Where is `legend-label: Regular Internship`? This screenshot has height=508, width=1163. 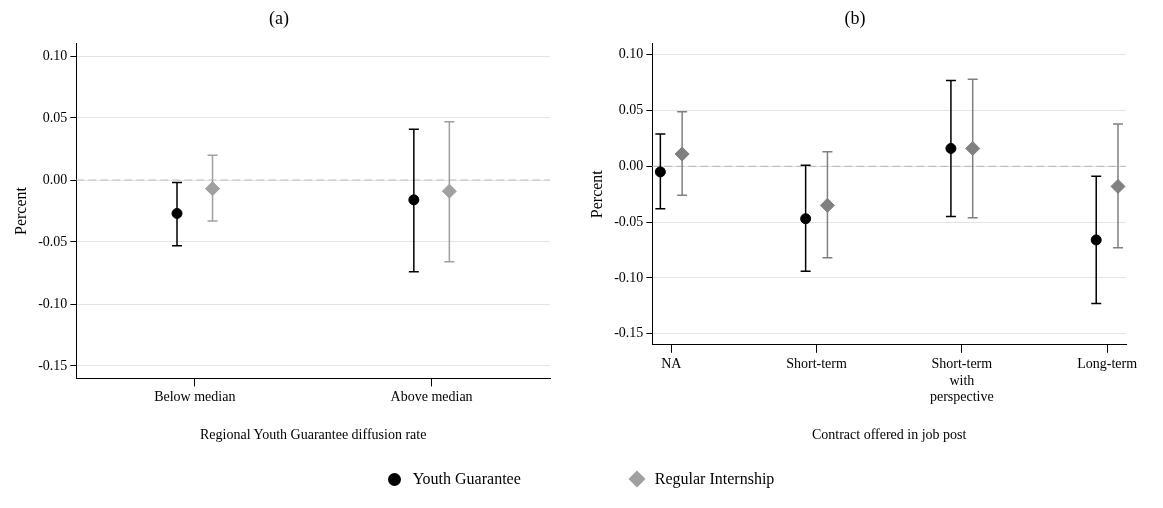 legend-label: Regular Internship is located at coordinates (714, 479).